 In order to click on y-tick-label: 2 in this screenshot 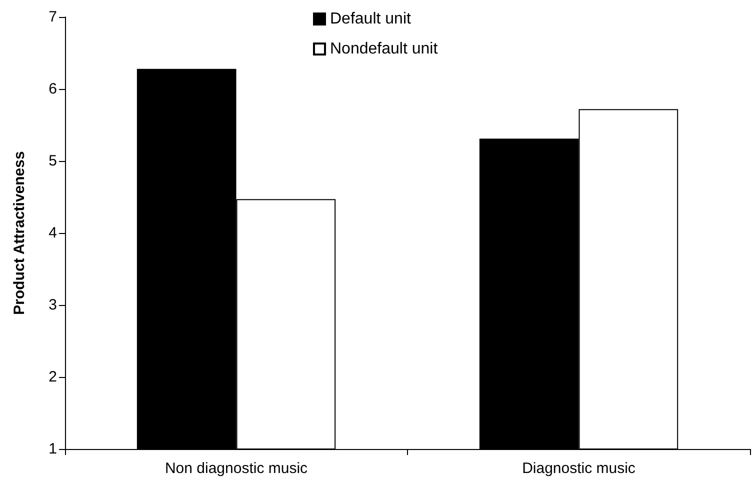, I will do `click(52, 377)`.